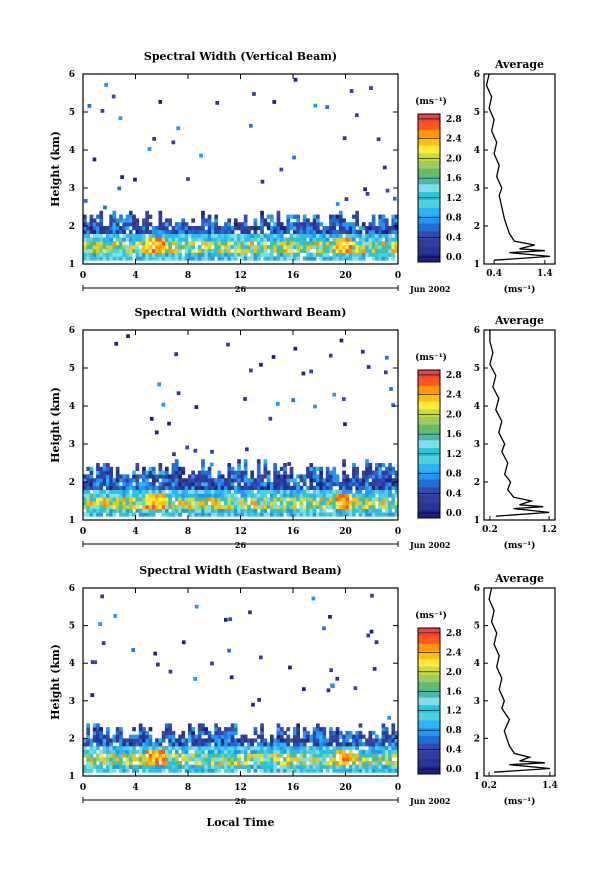 This screenshot has width=616, height=875. I want to click on x-tick-label: 0, so click(398, 276).